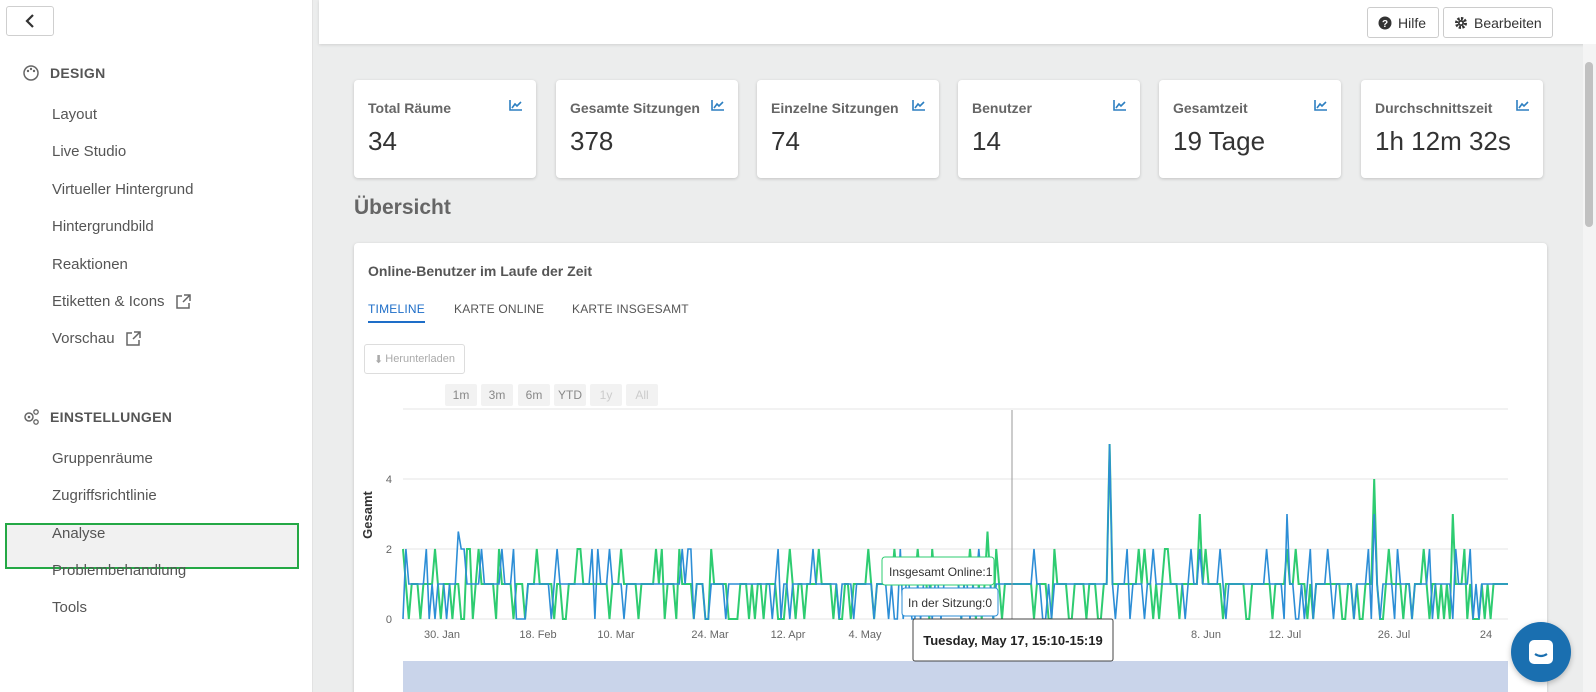  I want to click on sidebar-item-access-policy: Zugriffsrichtlinie, so click(104, 495).